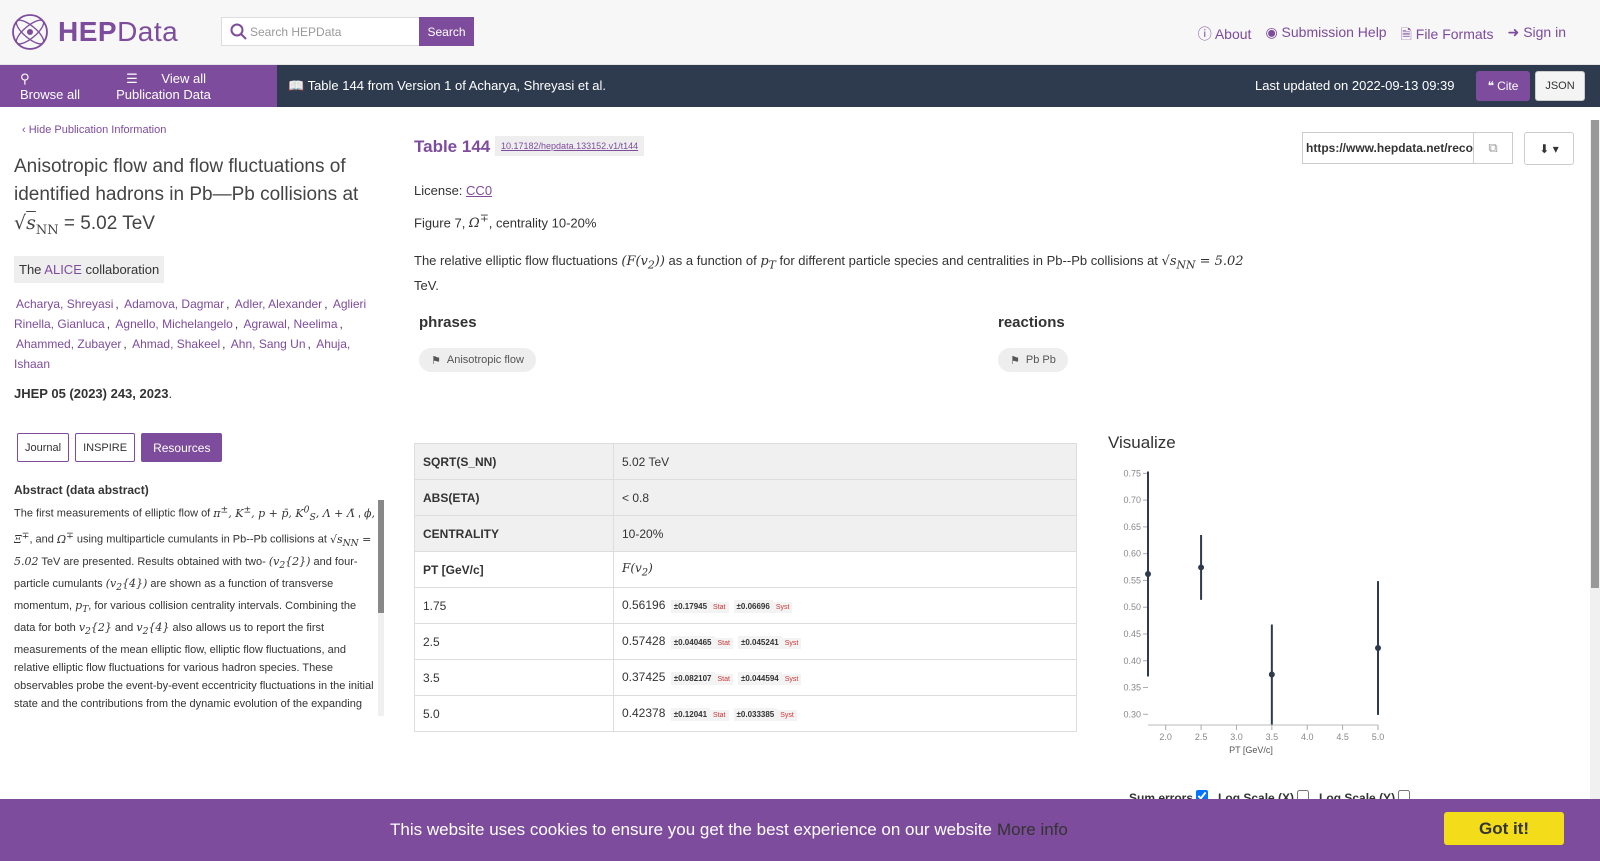 This screenshot has height=861, width=1600. What do you see at coordinates (163, 86) in the screenshot?
I see `view-all-link: ☰ View all Publication Data` at bounding box center [163, 86].